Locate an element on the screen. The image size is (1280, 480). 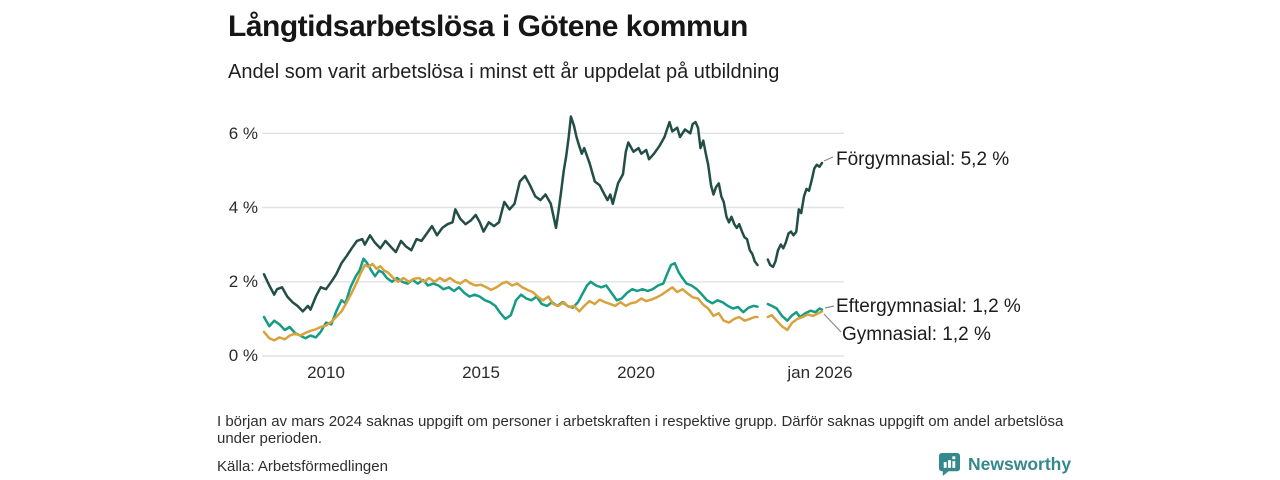
x-axis-tick-2010: 2010 is located at coordinates (326, 372).